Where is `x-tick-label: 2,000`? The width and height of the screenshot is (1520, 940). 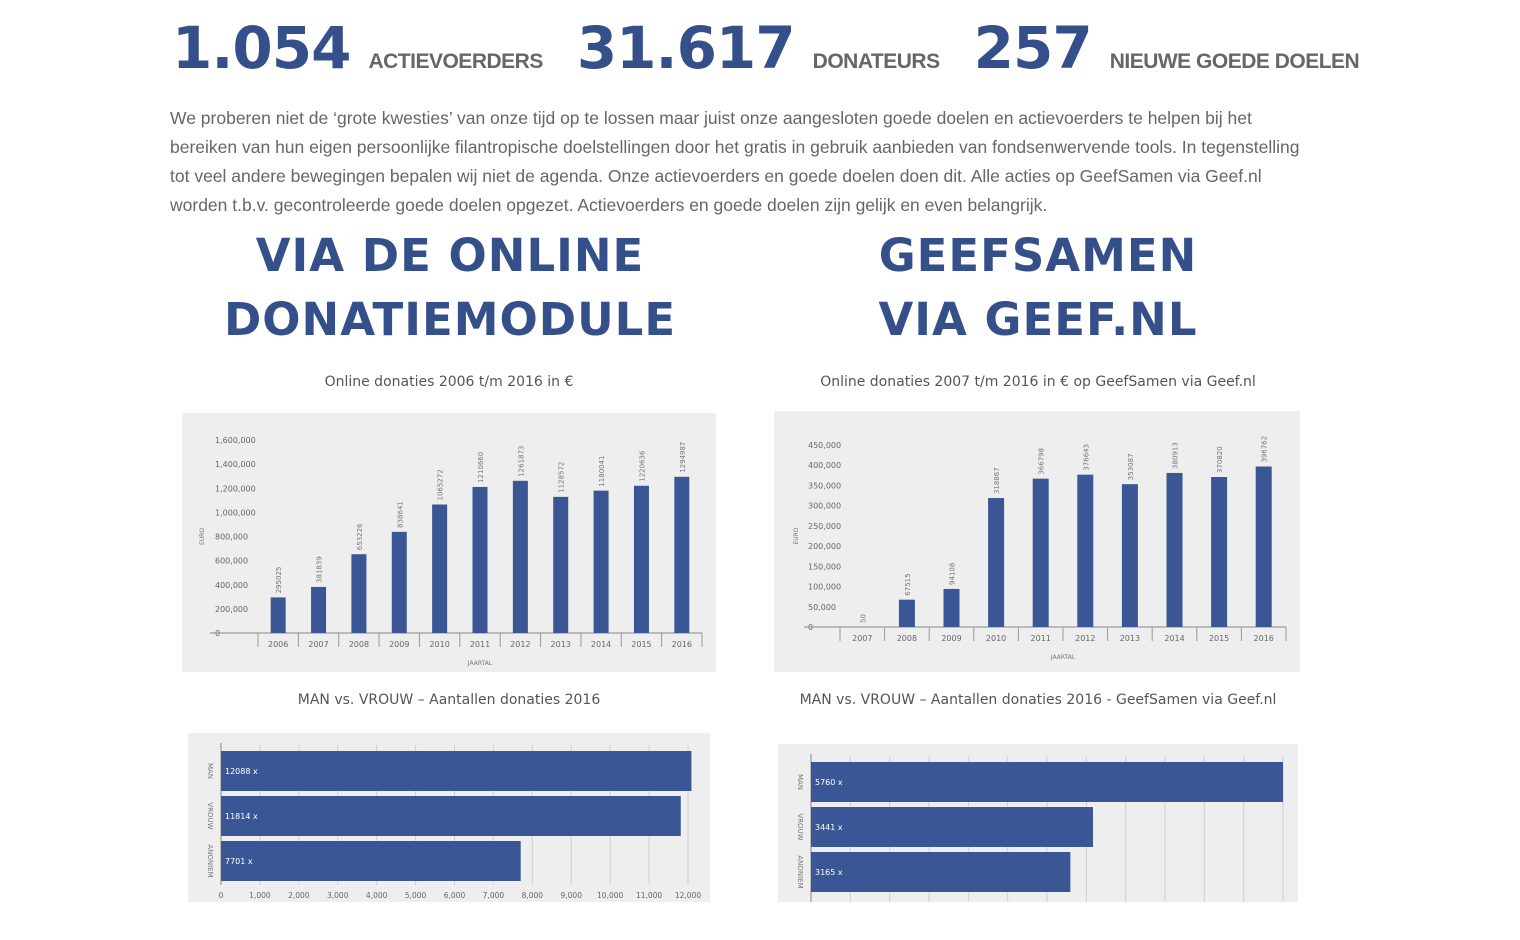 x-tick-label: 2,000 is located at coordinates (299, 895).